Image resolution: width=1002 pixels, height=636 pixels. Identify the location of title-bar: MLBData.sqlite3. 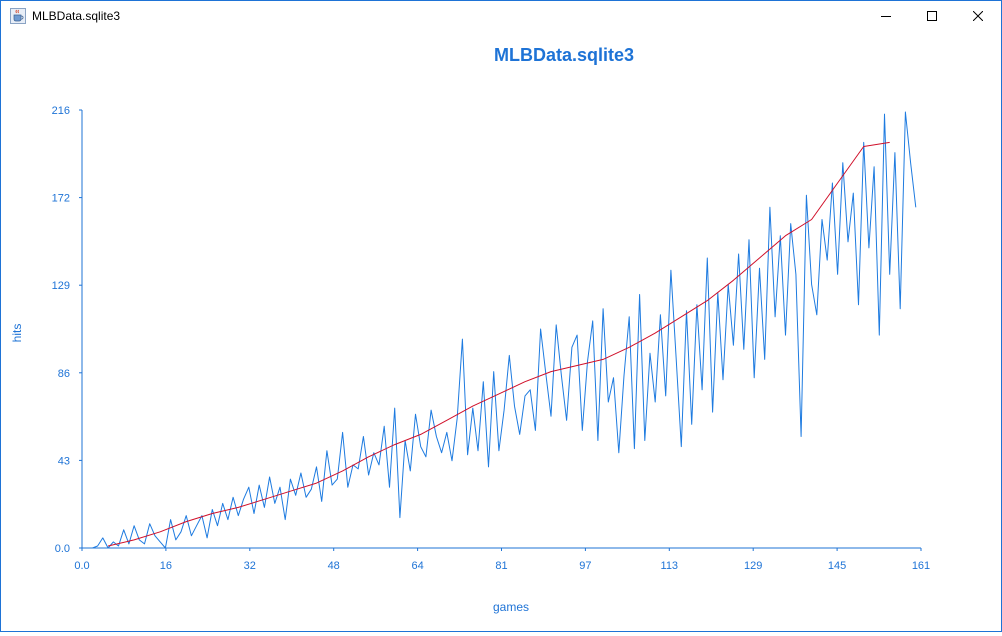
(501, 16).